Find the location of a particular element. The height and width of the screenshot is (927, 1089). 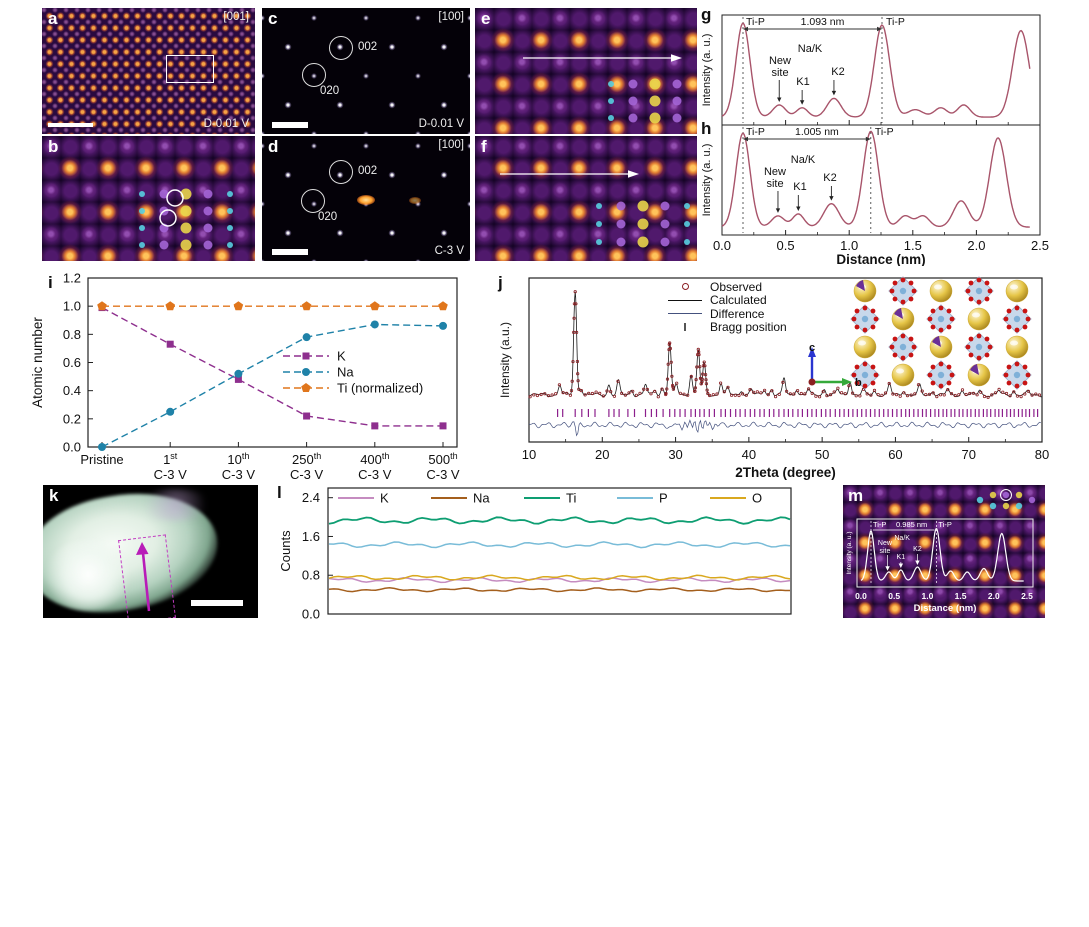

eds-scan-arrow is located at coordinates (143, 577).